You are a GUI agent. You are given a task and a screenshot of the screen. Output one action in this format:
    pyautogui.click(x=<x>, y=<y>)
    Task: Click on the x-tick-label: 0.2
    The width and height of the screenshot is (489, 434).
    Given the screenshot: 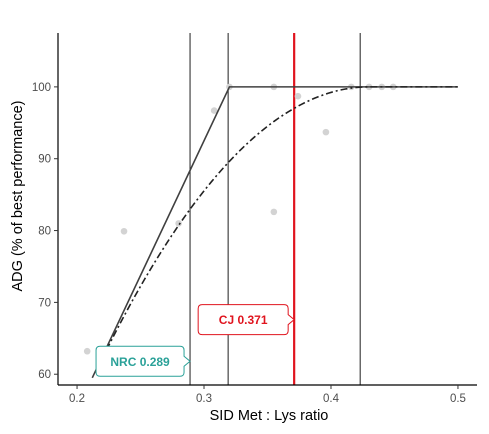 What is the action you would take?
    pyautogui.click(x=77, y=399)
    